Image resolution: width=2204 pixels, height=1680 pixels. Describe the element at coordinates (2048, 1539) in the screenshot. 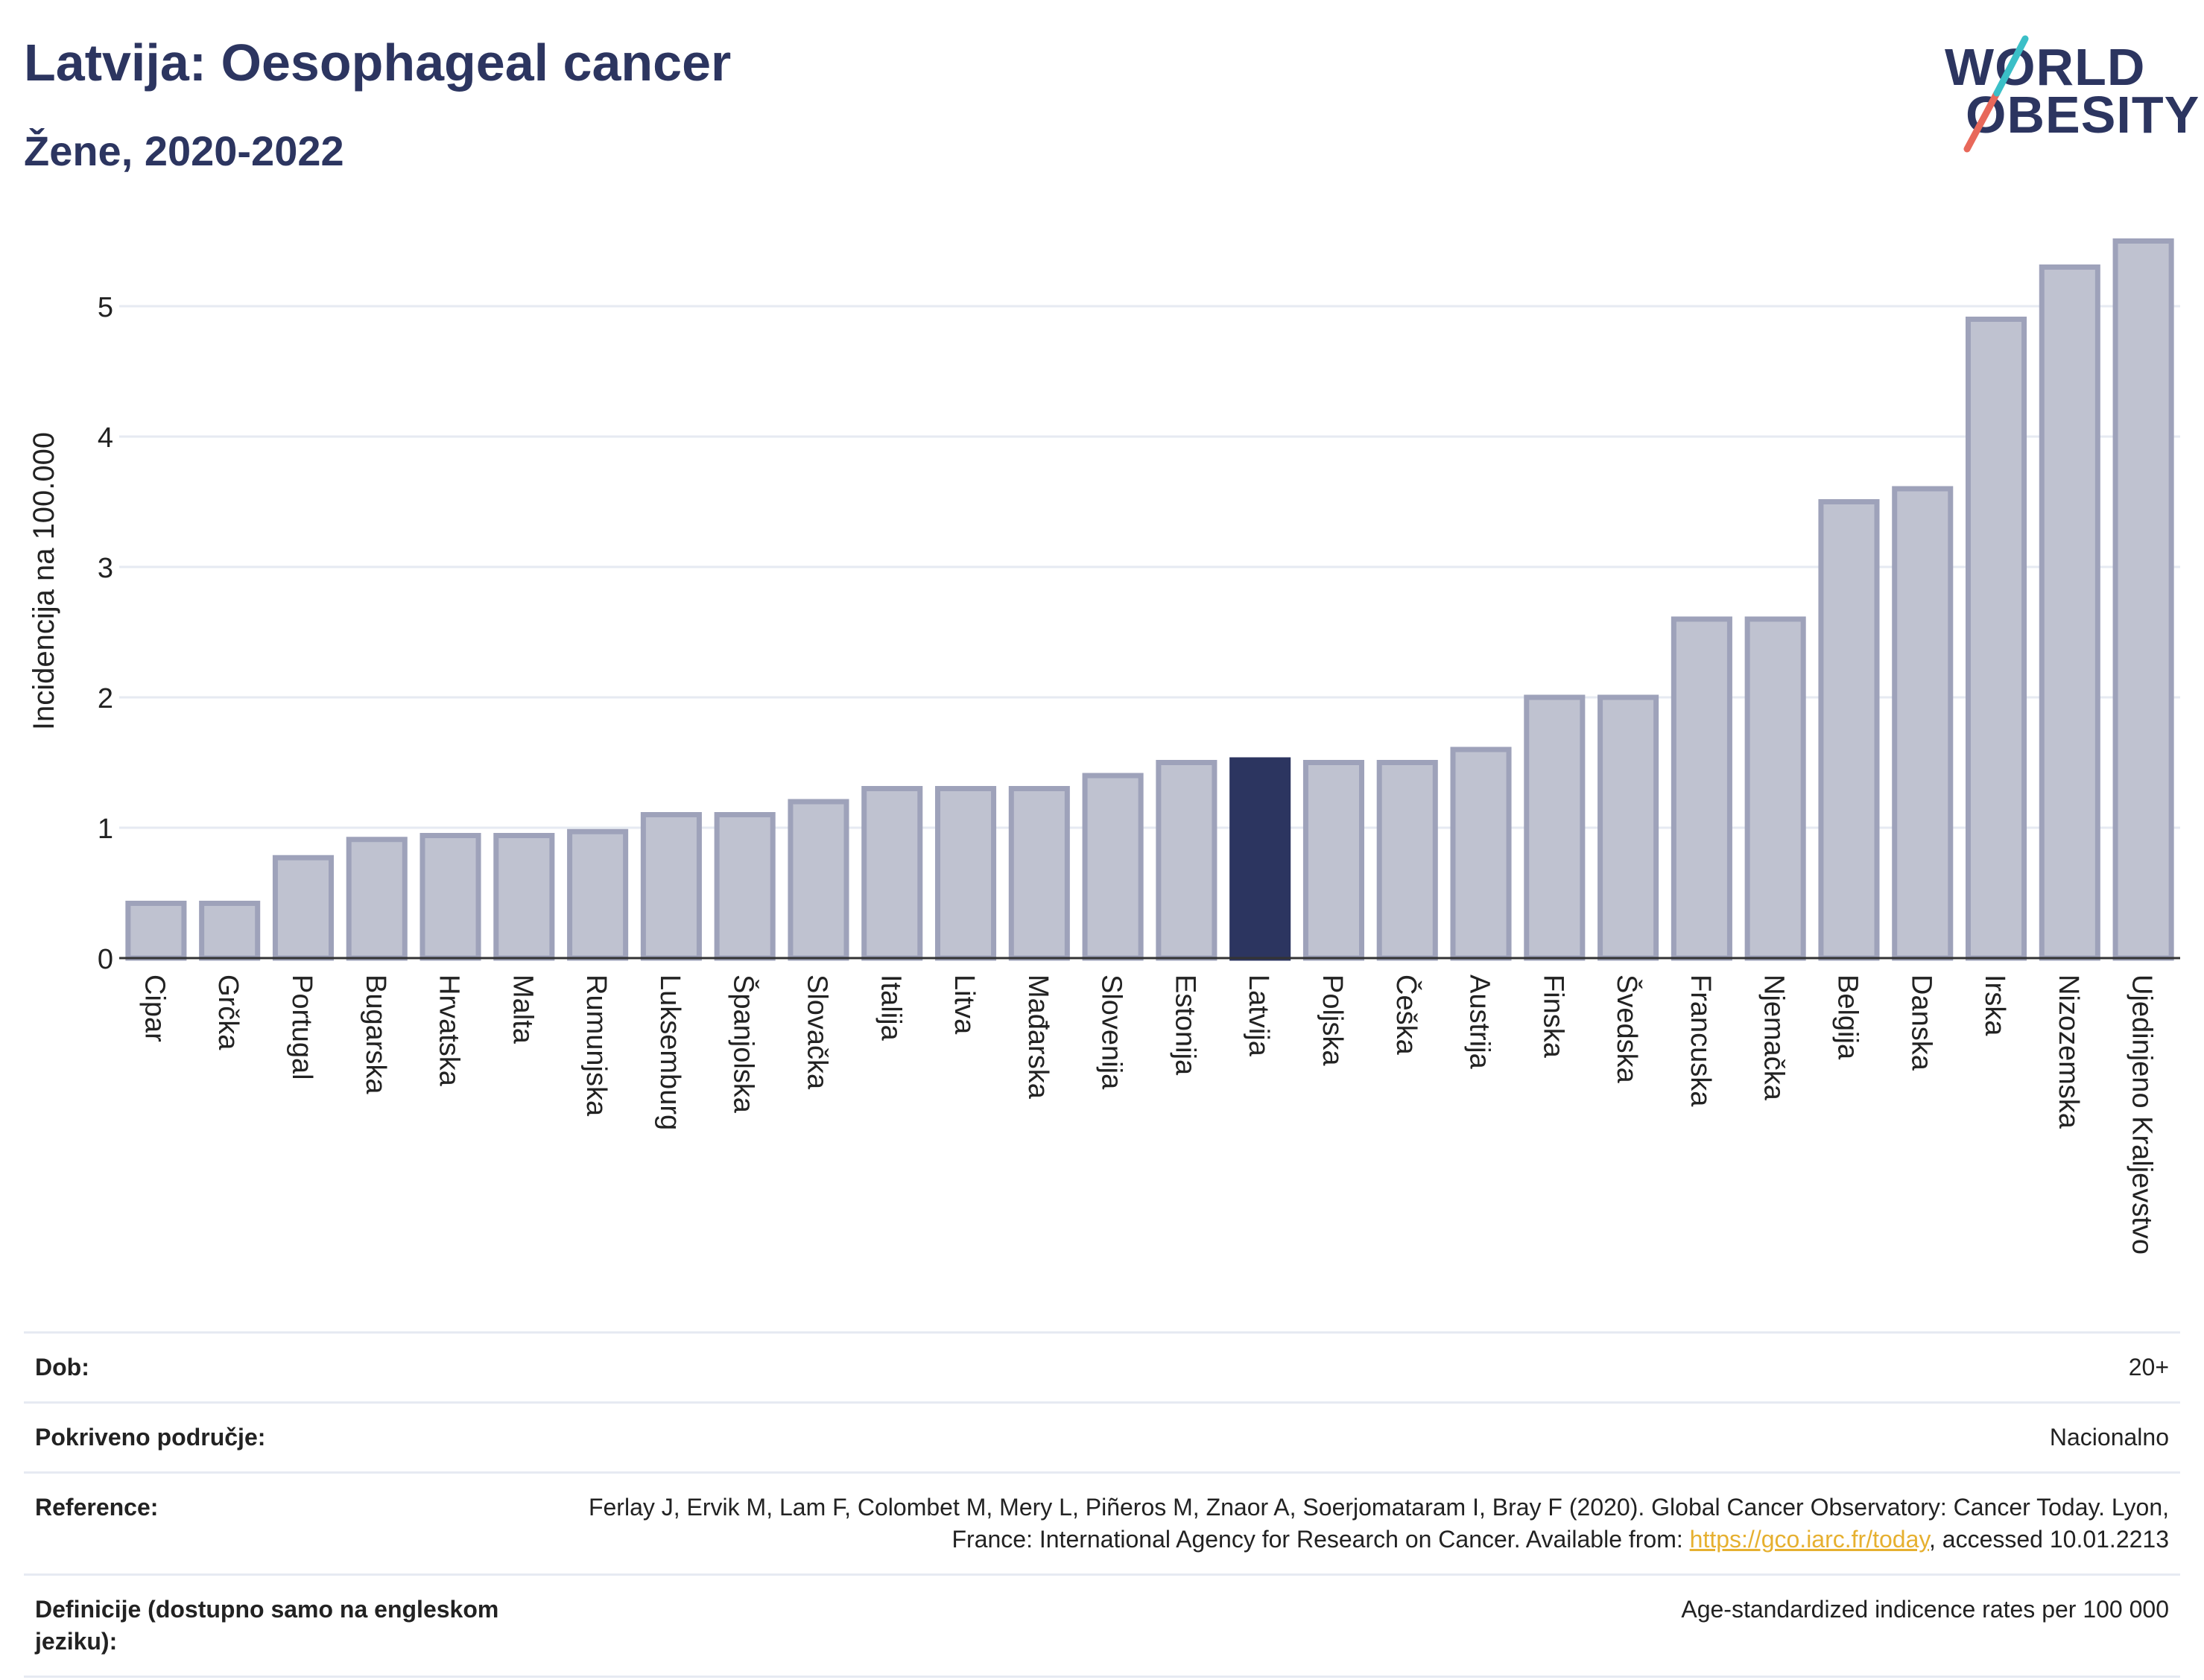

I see `reference-accessed: , accessed 10.01.2213` at that location.